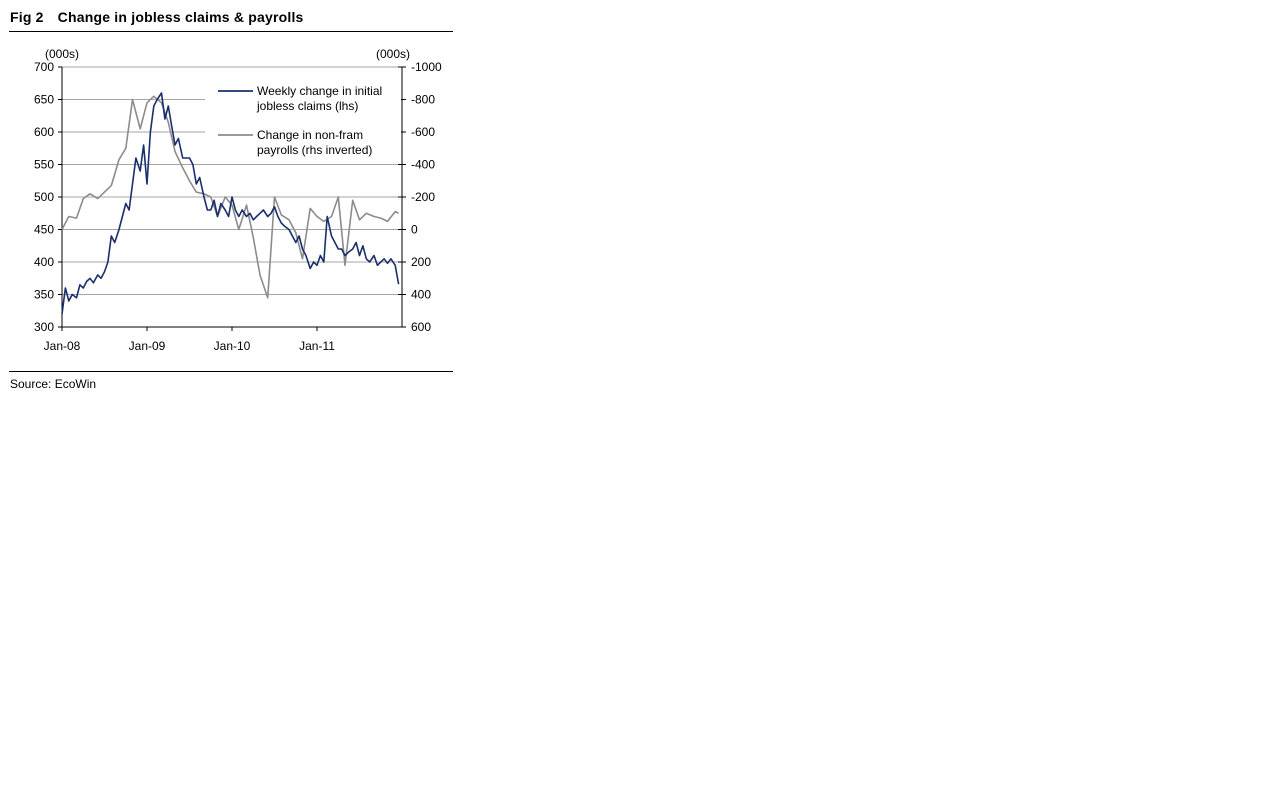  Describe the element at coordinates (423, 100) in the screenshot. I see `right-tick-label: -800` at that location.